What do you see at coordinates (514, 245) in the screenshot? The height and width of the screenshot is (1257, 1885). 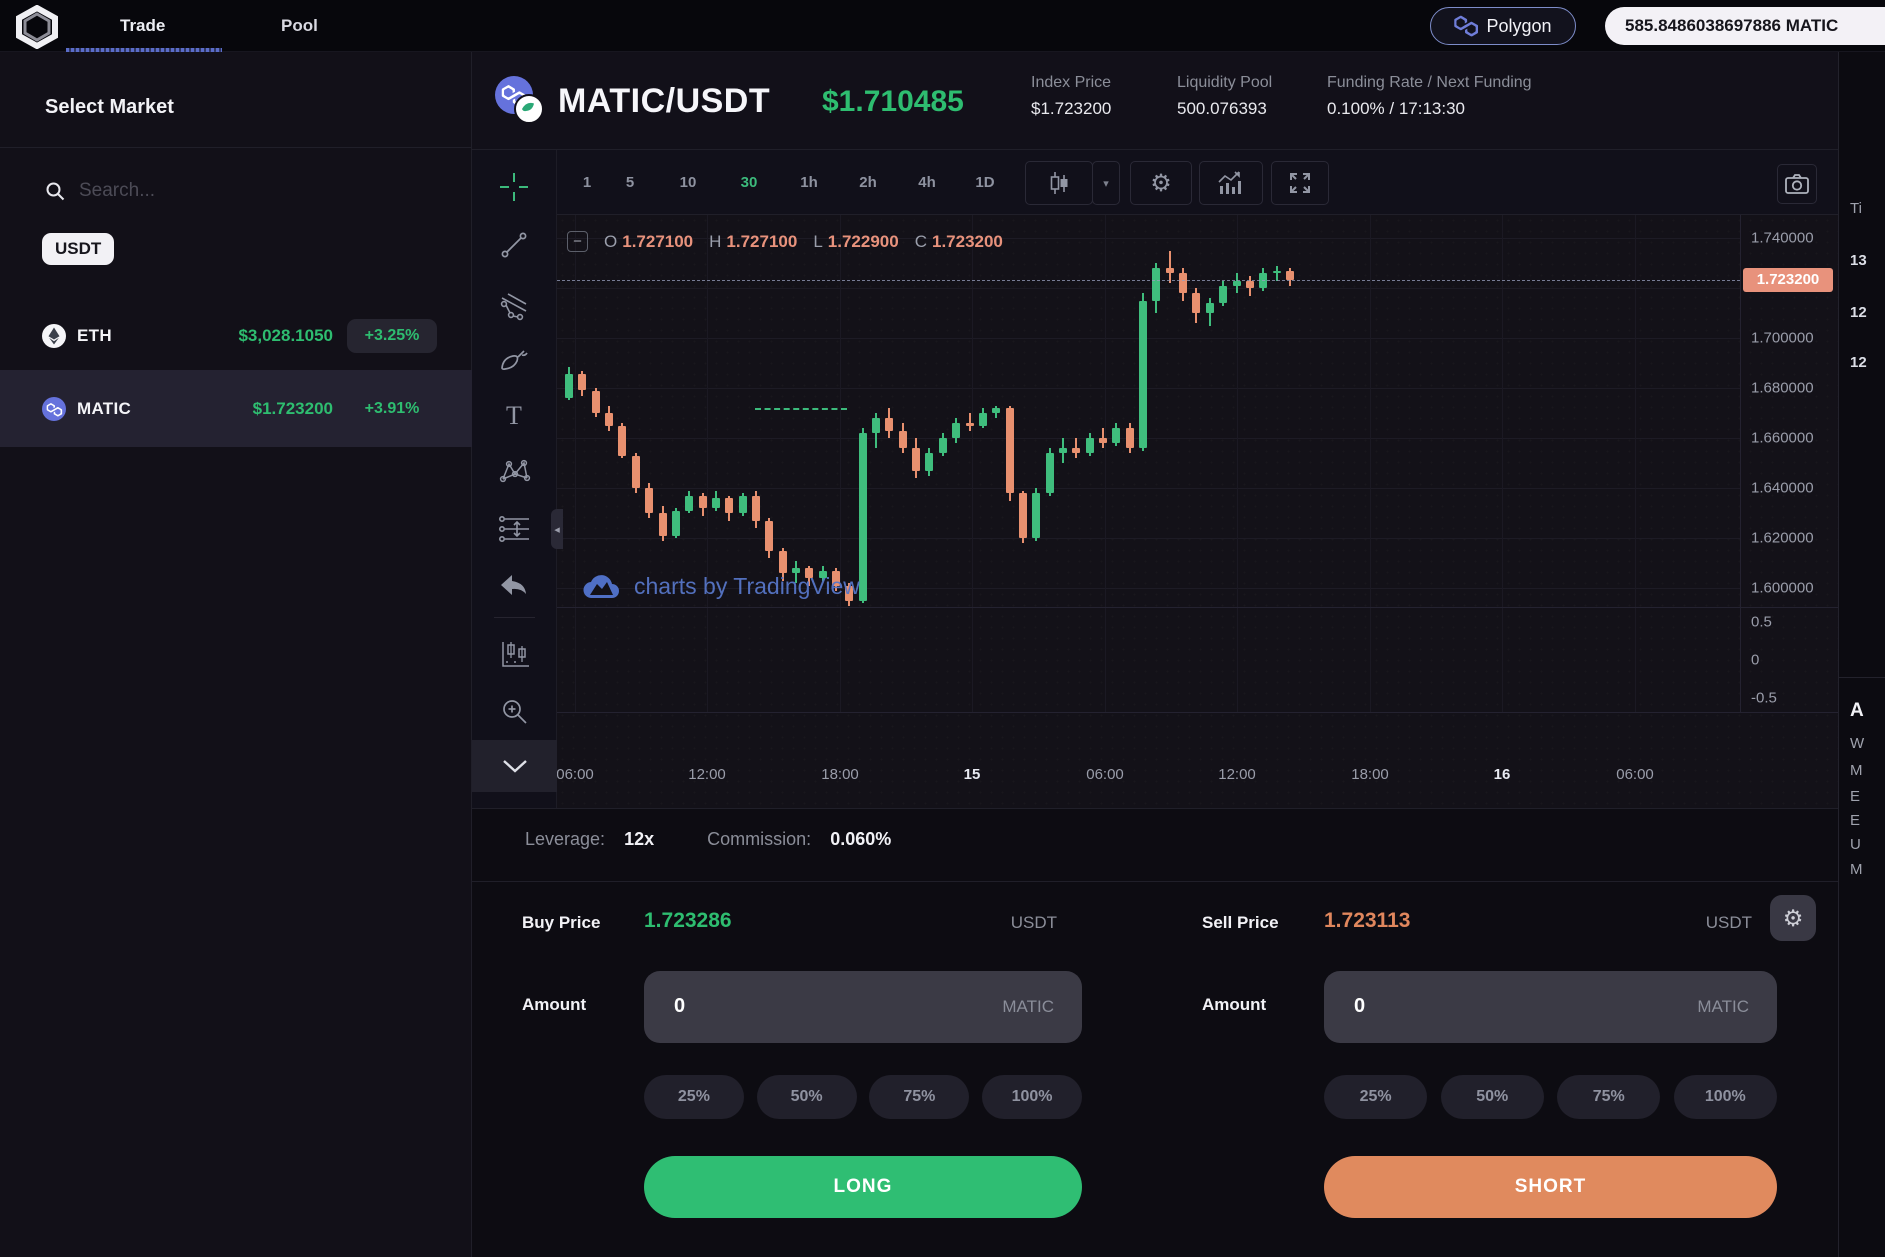 I see `trend-line-tool` at bounding box center [514, 245].